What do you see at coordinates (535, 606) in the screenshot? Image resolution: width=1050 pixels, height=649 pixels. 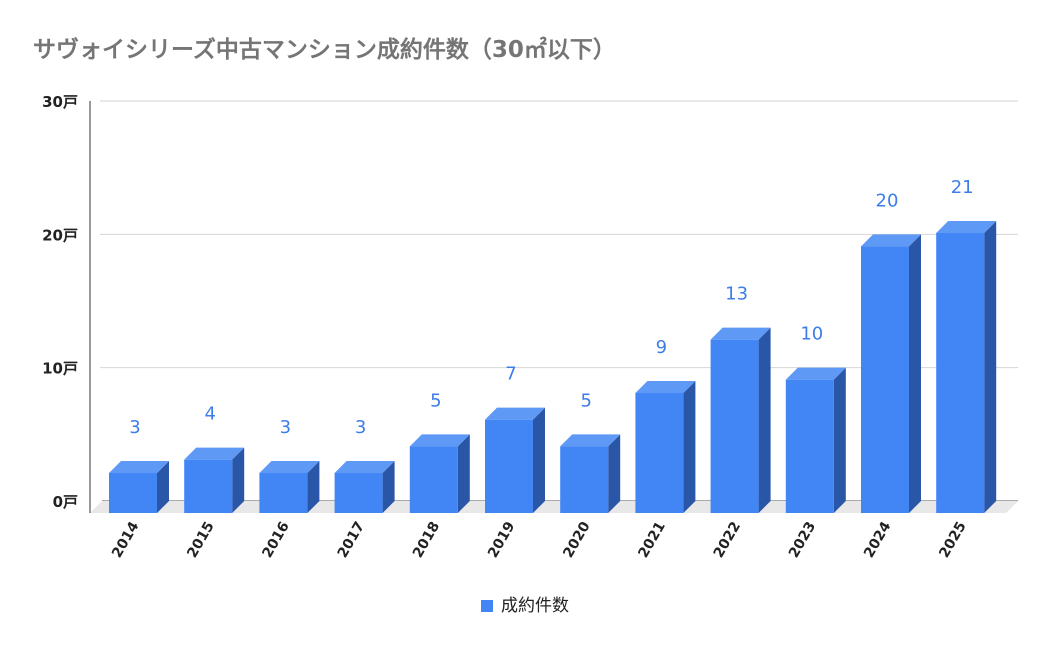 I see `legend-label: 成約件数` at bounding box center [535, 606].